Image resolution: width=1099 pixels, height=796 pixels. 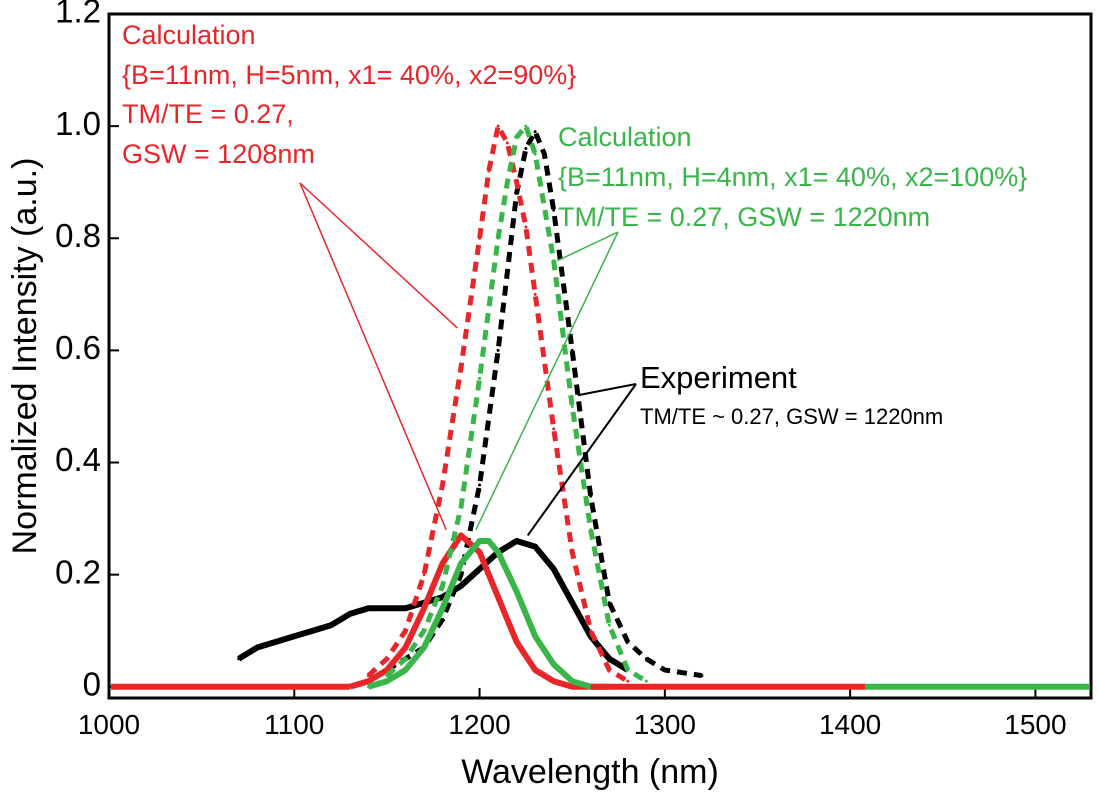 What do you see at coordinates (109, 724) in the screenshot?
I see `x-tick-label: 1000` at bounding box center [109, 724].